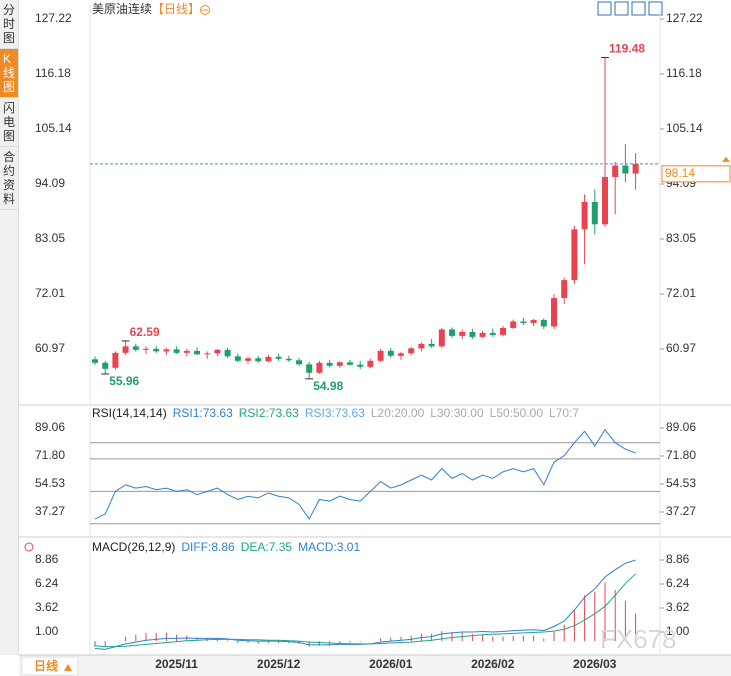  Describe the element at coordinates (375, 665) in the screenshot. I see `bottom-bar` at that location.